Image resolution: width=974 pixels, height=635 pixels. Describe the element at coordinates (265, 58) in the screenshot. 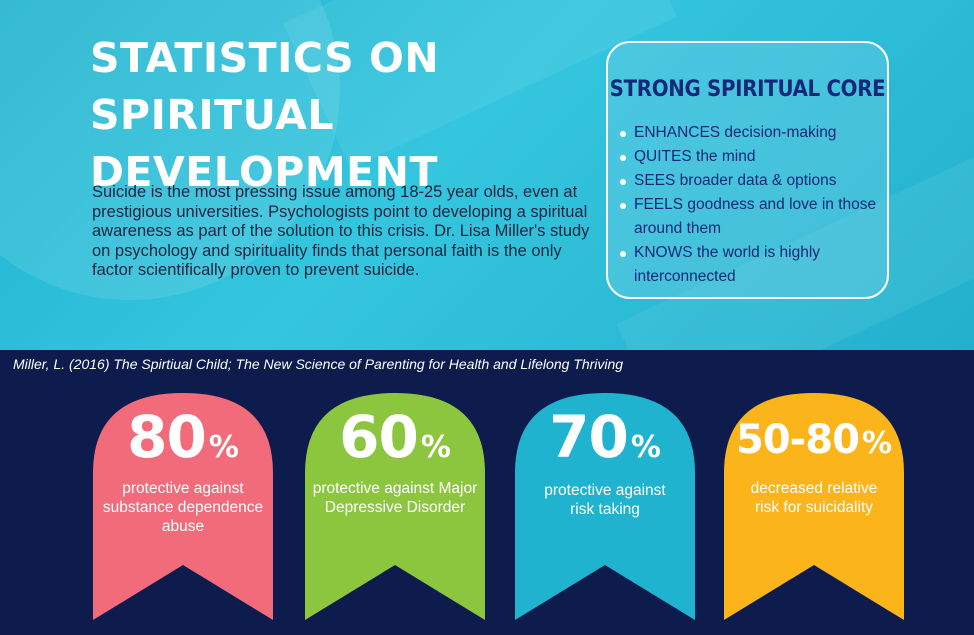

I see `title-line: STATISTICS ON` at that location.